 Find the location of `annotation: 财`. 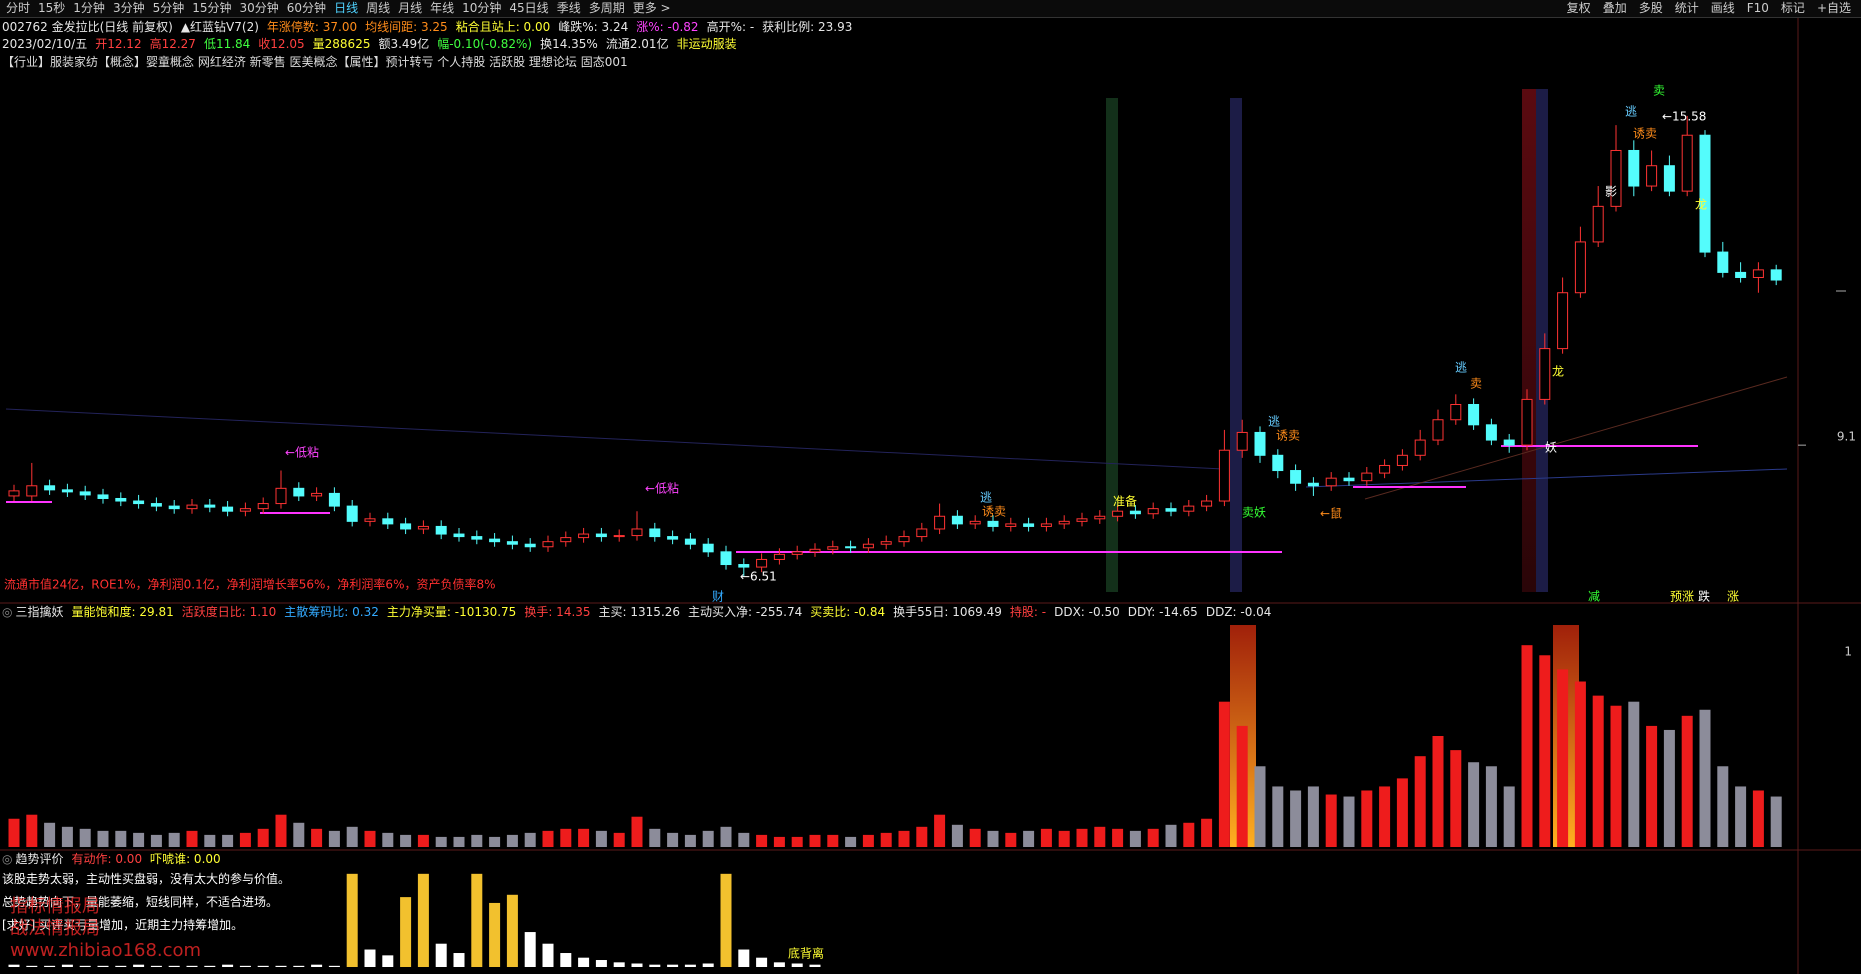

annotation: 财 is located at coordinates (718, 597).